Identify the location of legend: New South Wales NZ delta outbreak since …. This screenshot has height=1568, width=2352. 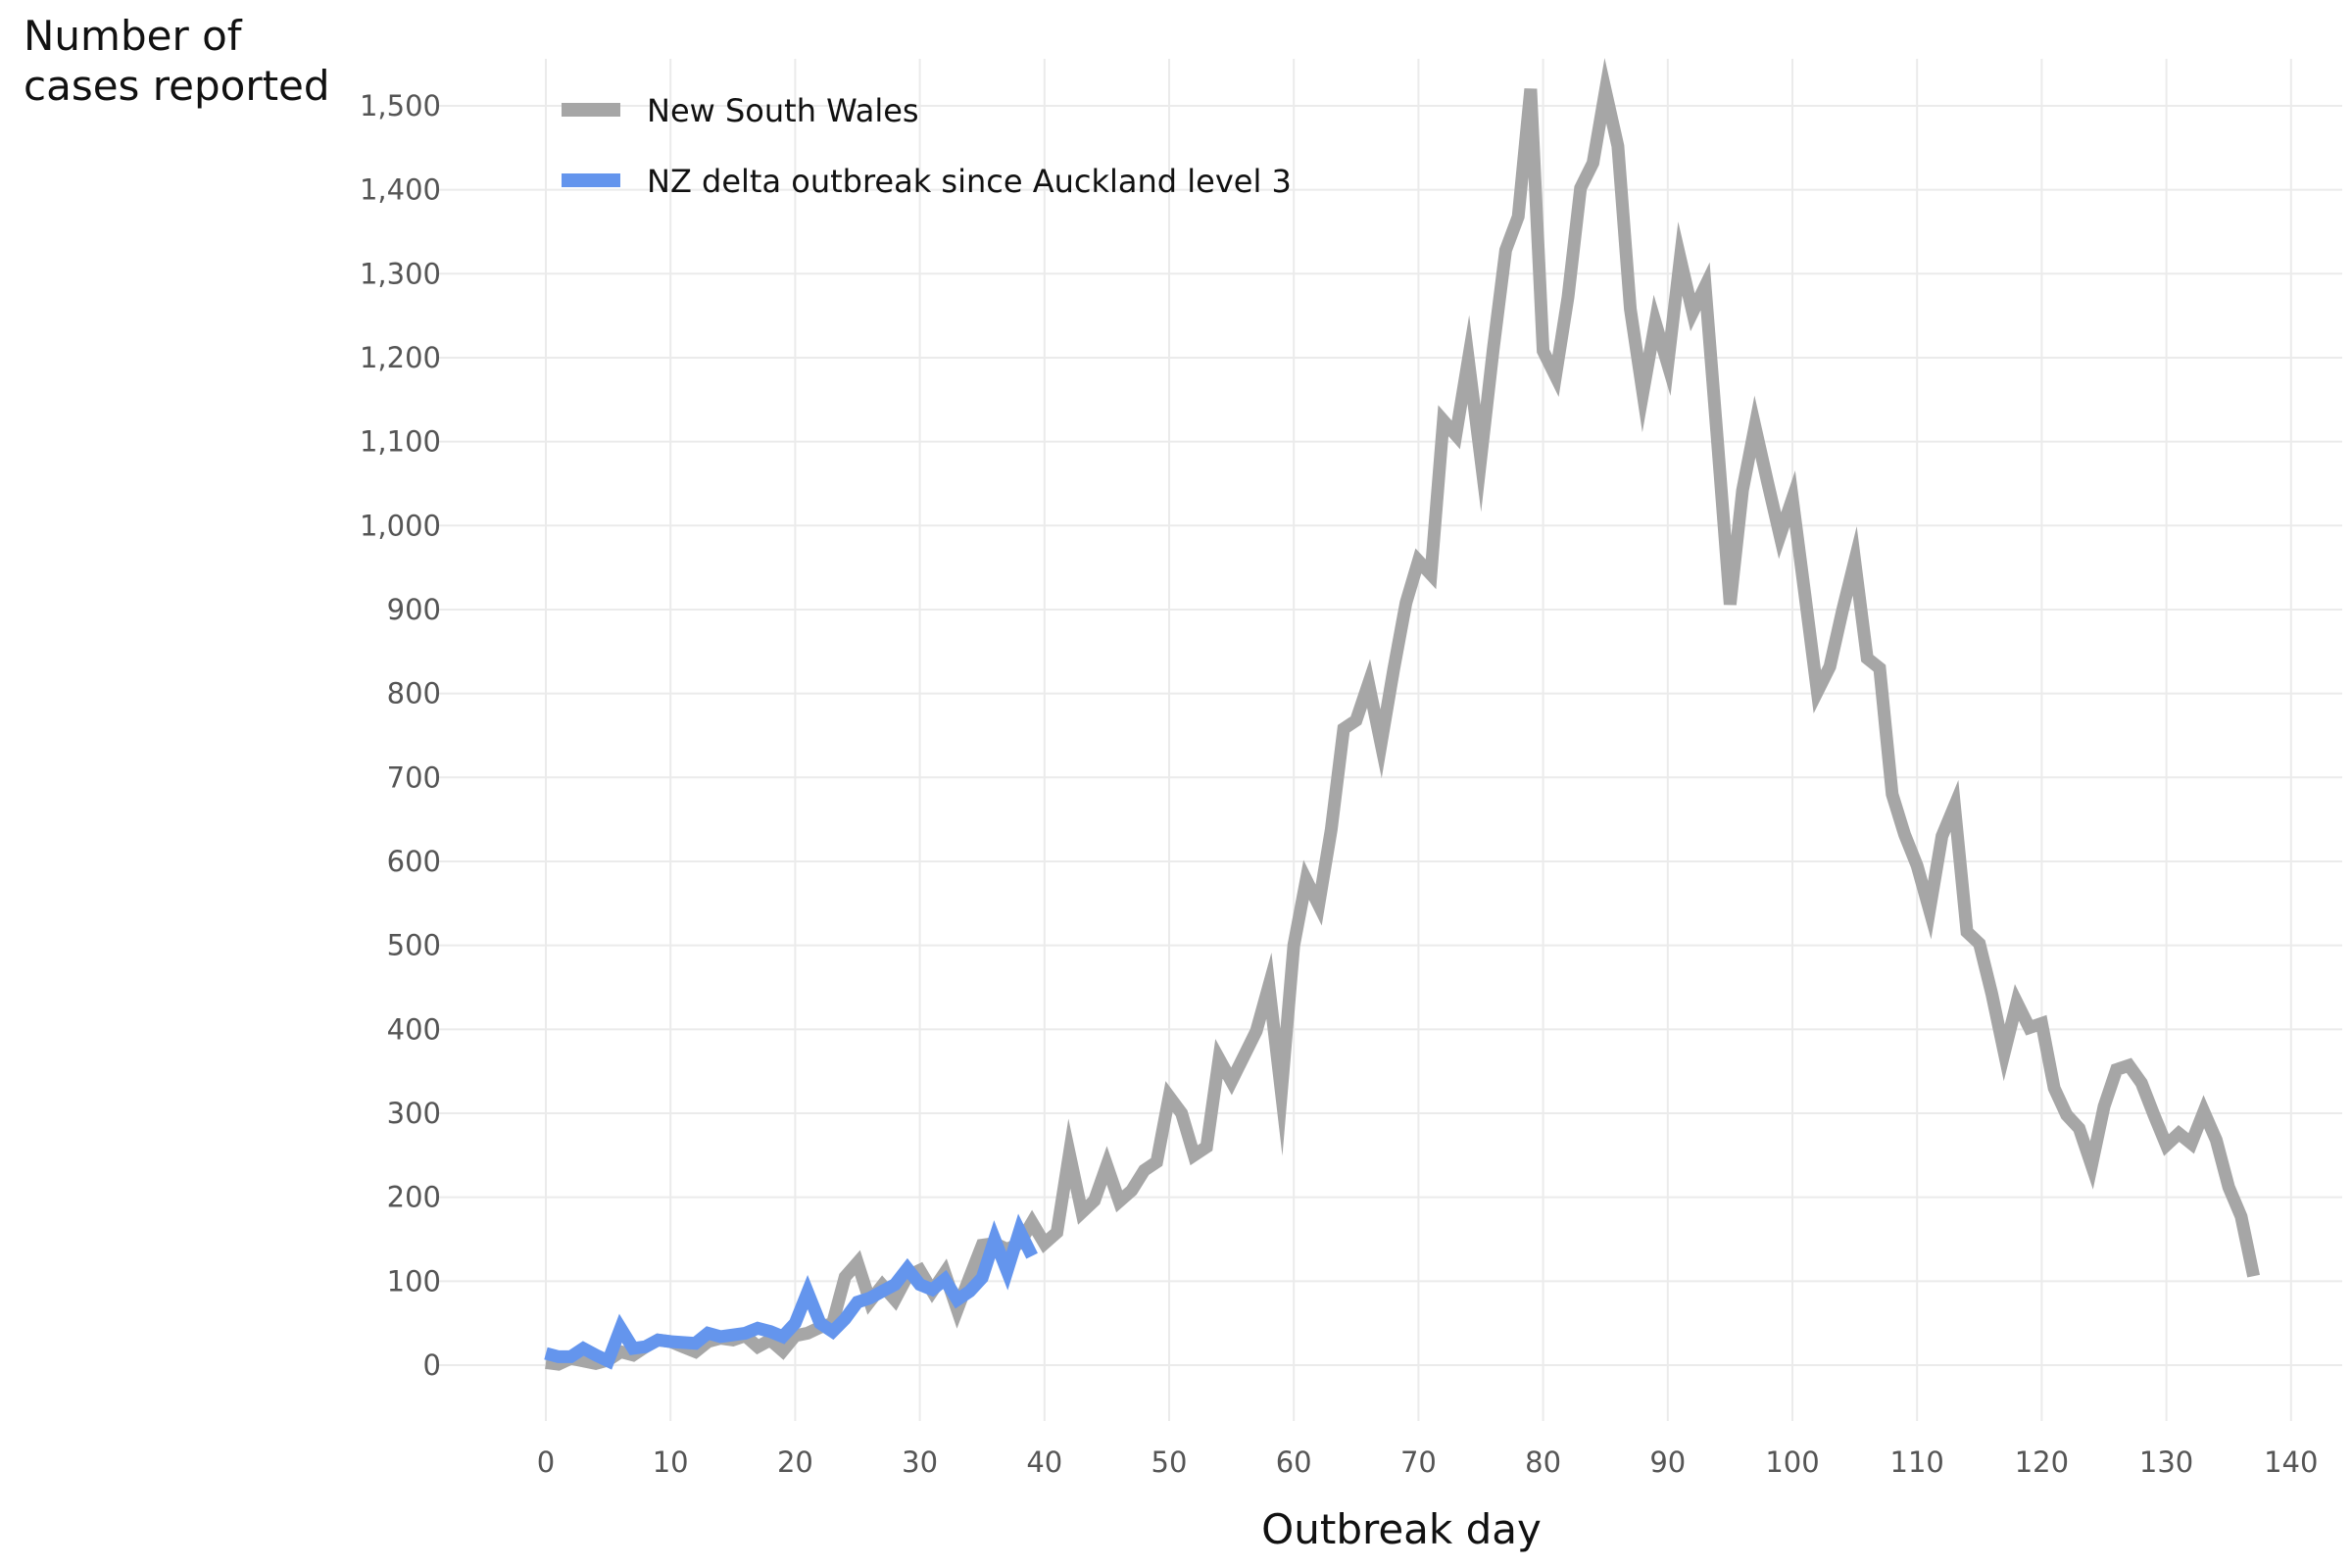
(927, 146).